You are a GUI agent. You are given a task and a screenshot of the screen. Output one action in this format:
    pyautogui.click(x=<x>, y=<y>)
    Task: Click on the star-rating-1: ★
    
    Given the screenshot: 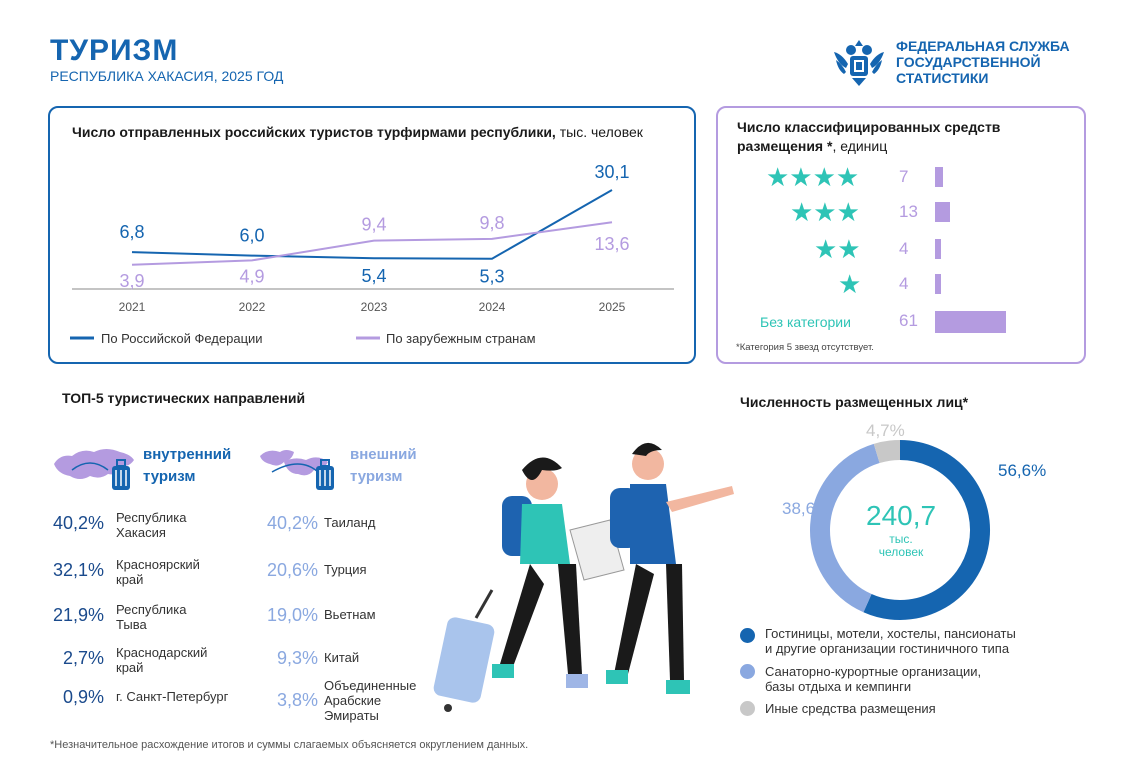 What is the action you would take?
    pyautogui.click(x=850, y=284)
    